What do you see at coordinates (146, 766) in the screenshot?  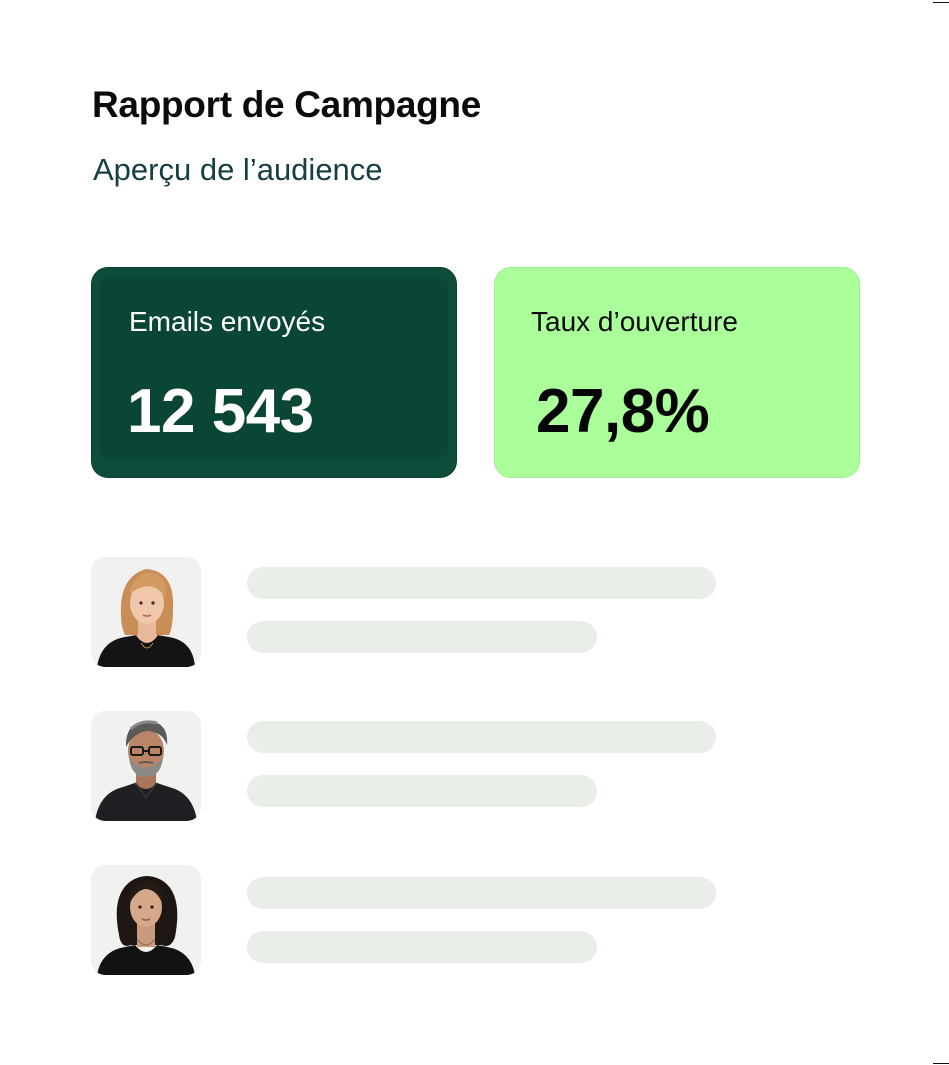 I see `man-grey-hair-glasses-beard-avatar` at bounding box center [146, 766].